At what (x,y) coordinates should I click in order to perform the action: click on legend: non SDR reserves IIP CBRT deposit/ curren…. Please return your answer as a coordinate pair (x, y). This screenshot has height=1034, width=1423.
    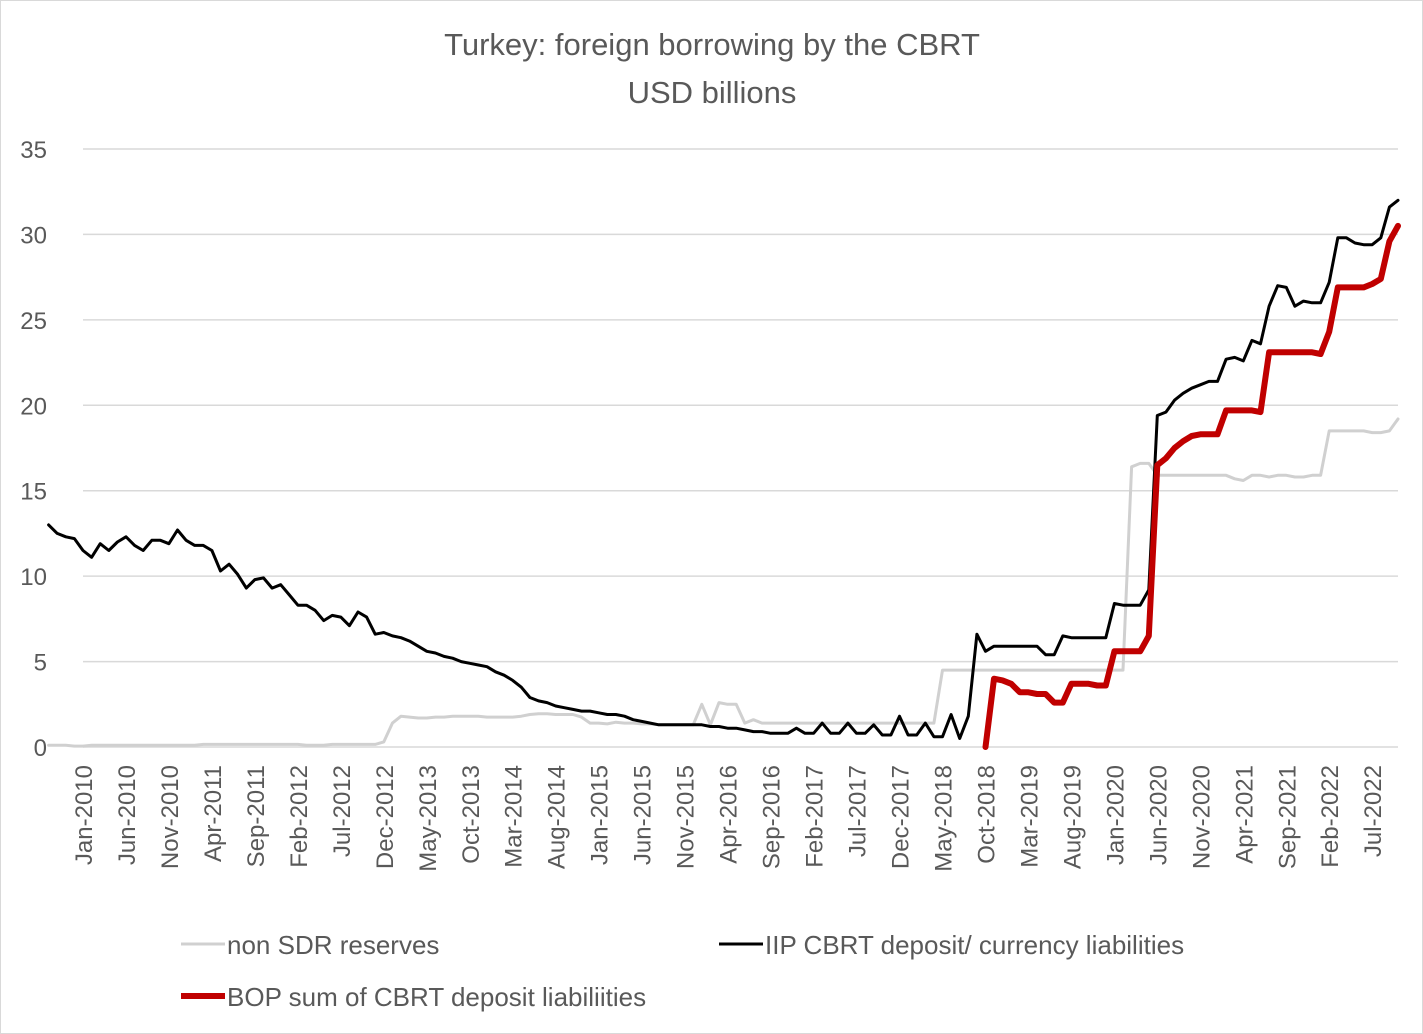
    Looking at the image, I should click on (682, 971).